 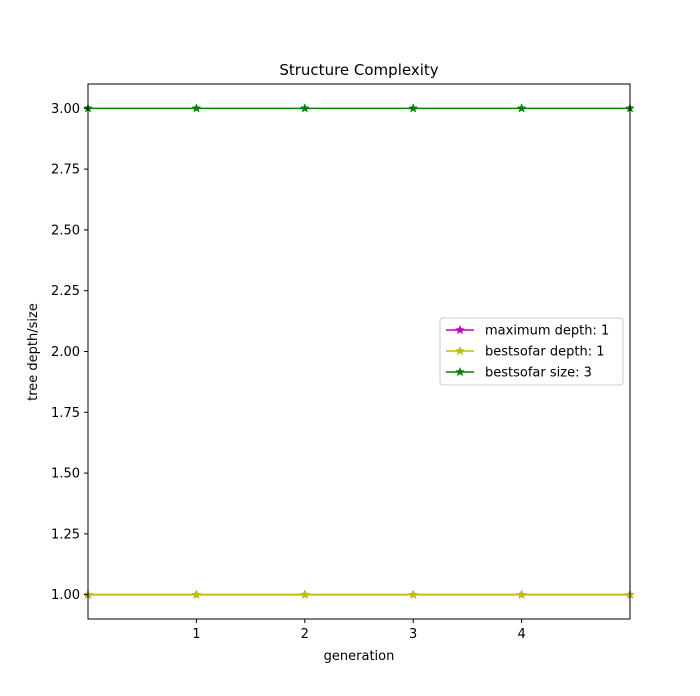 I want to click on y-tick-label: 1.00, so click(x=65, y=595).